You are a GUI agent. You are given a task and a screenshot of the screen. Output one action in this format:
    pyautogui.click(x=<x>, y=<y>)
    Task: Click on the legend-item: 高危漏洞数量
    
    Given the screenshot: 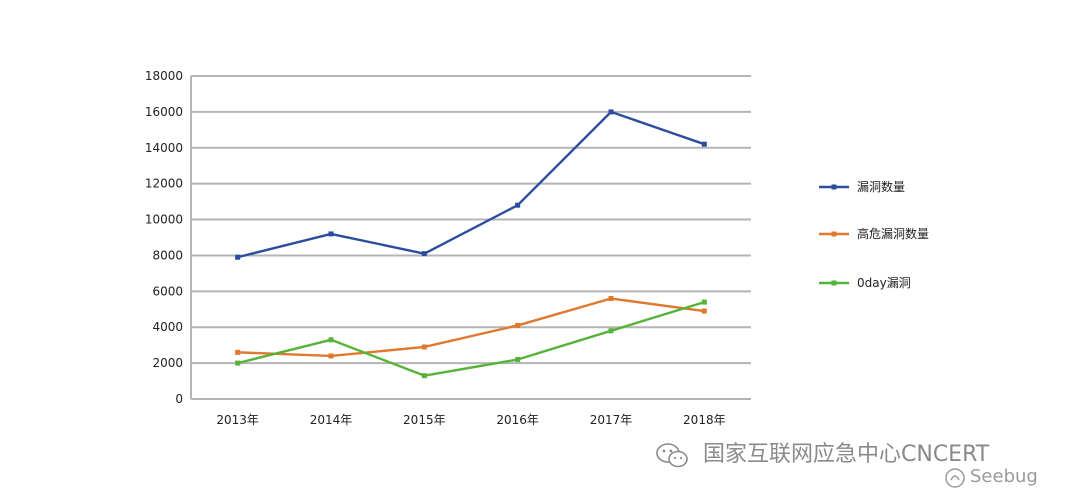 What is the action you would take?
    pyautogui.click(x=874, y=233)
    